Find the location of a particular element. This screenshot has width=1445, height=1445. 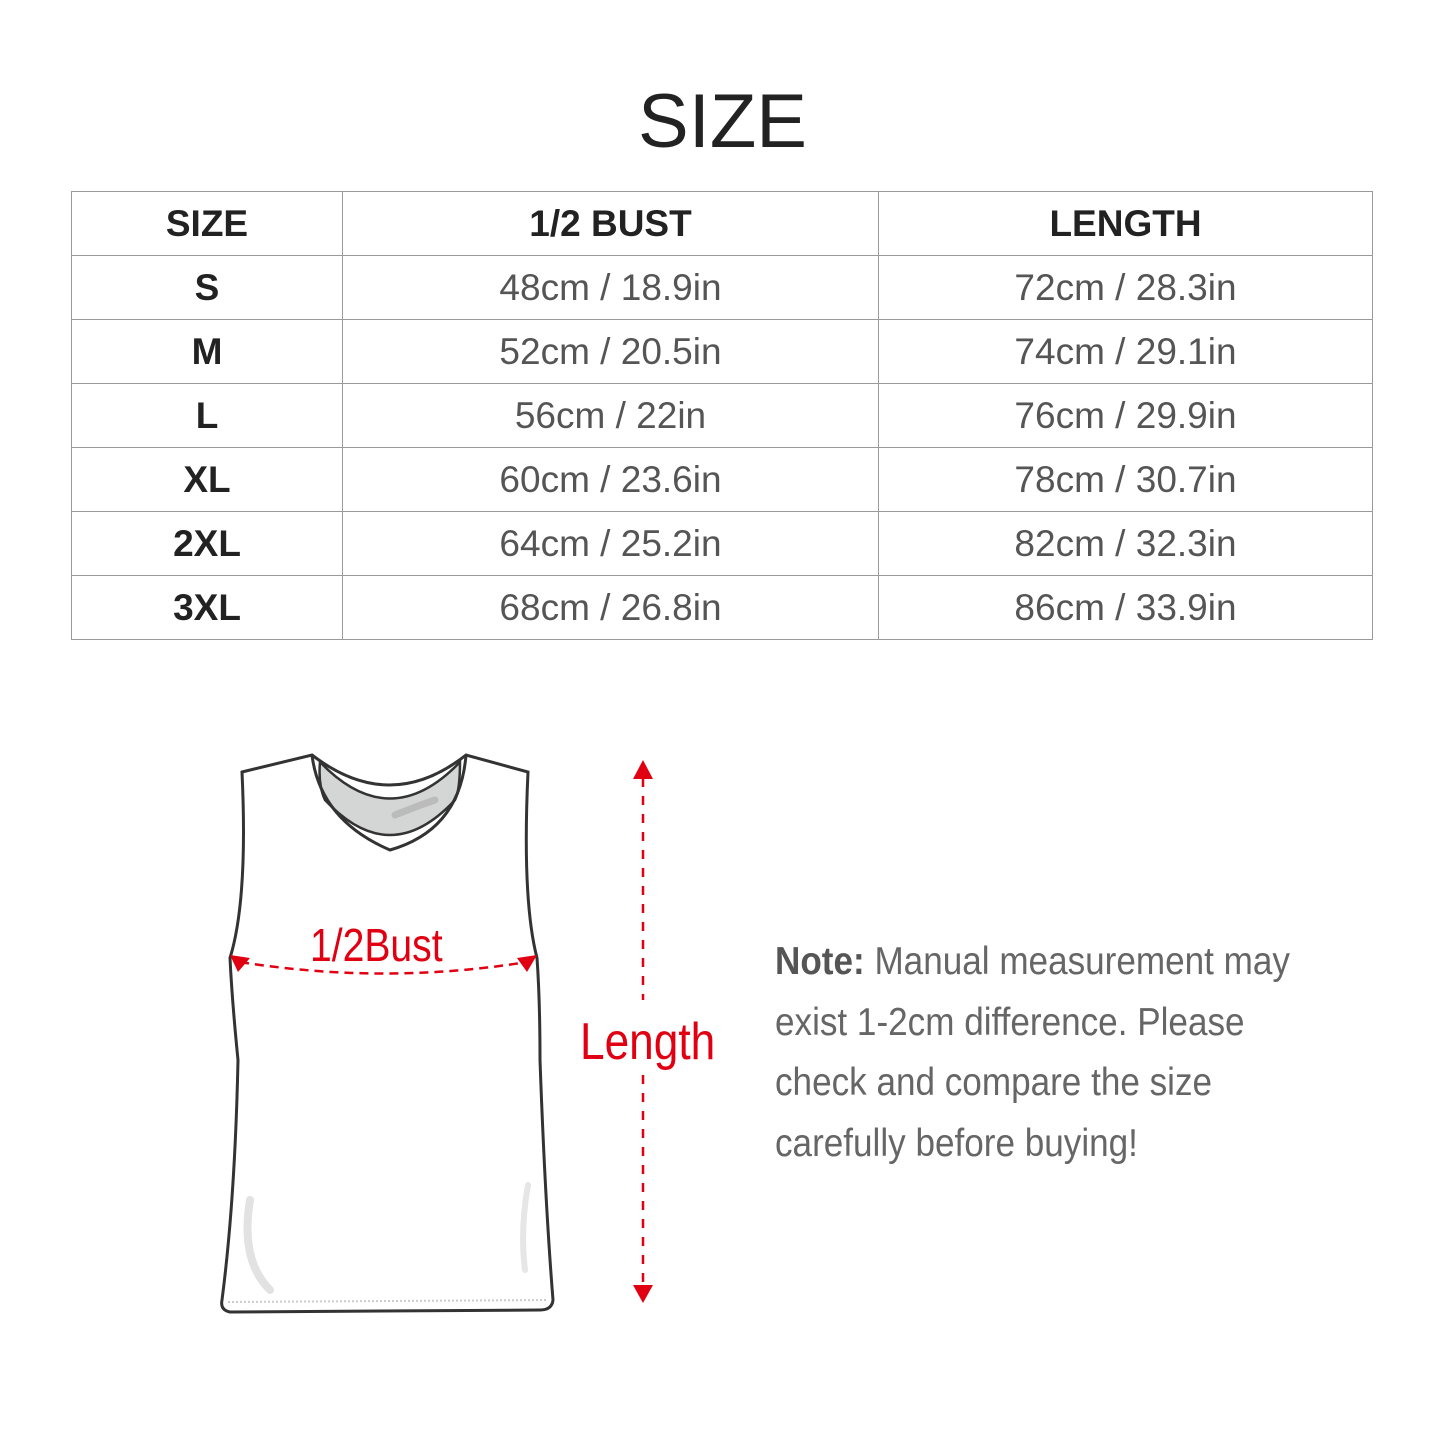

bust-cell: 68cm / 26.8in is located at coordinates (610, 607).